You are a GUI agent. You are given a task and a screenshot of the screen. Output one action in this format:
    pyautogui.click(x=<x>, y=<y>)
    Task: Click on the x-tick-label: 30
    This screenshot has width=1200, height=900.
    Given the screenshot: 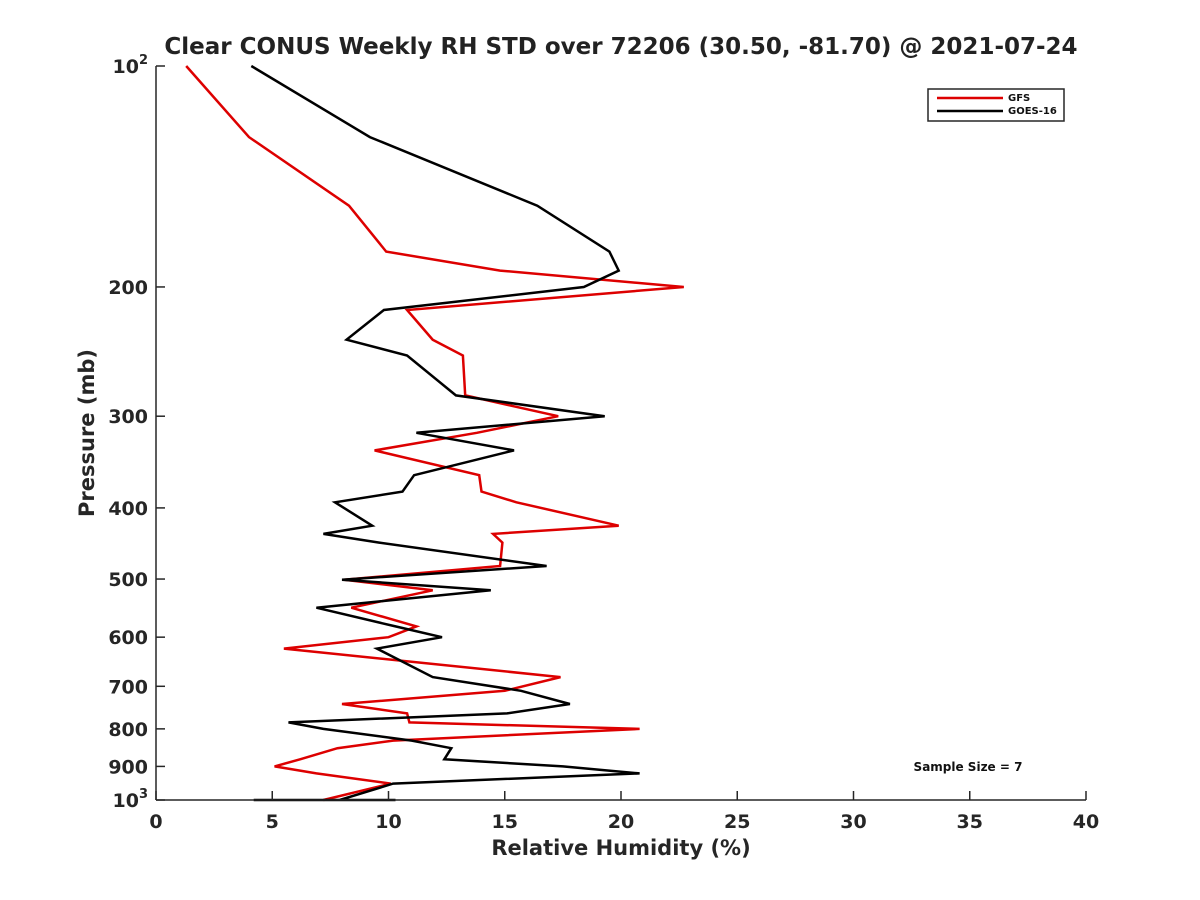 What is the action you would take?
    pyautogui.click(x=853, y=822)
    